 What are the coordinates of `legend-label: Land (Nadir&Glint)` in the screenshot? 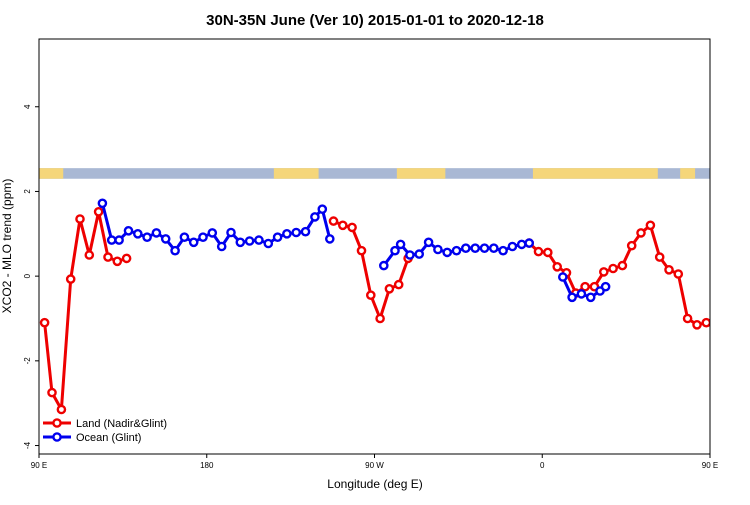 It's located at (121, 424).